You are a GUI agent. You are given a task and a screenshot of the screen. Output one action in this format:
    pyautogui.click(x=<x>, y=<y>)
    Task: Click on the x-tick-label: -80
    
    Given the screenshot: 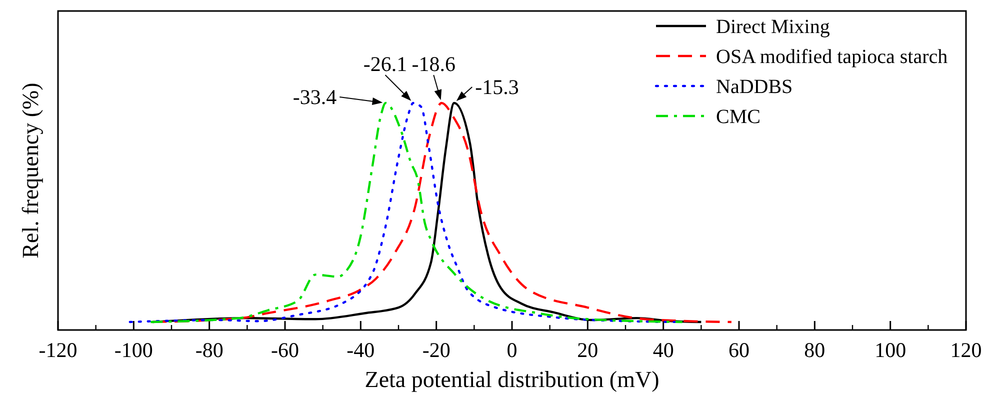 What is the action you would take?
    pyautogui.click(x=209, y=350)
    